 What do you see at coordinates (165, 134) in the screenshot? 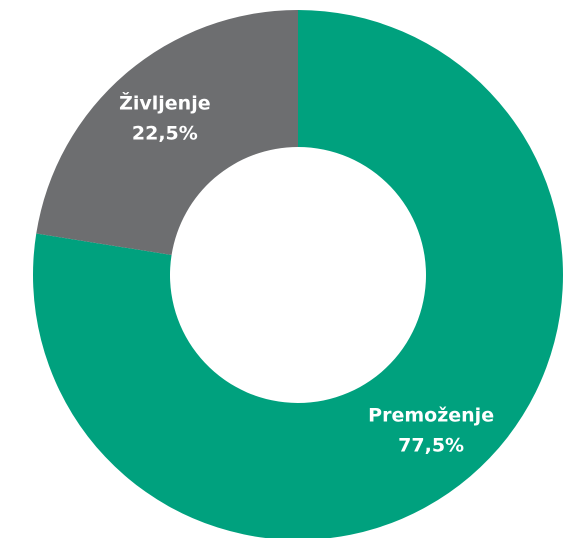
I see `slice-value-label: 22,5%` at bounding box center [165, 134].